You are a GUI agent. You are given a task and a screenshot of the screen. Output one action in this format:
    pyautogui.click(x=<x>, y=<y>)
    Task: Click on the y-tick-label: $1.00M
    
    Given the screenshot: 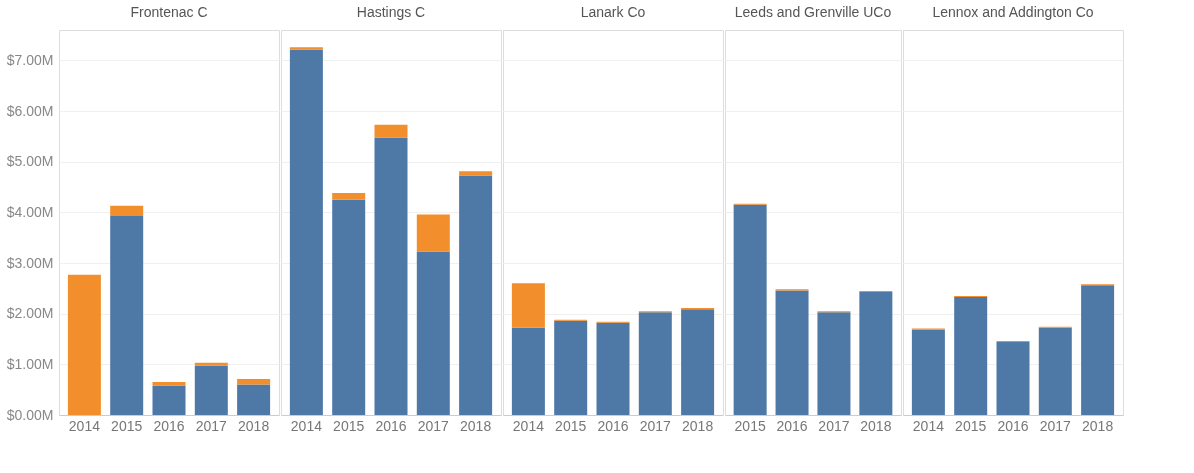 What is the action you would take?
    pyautogui.click(x=30, y=363)
    